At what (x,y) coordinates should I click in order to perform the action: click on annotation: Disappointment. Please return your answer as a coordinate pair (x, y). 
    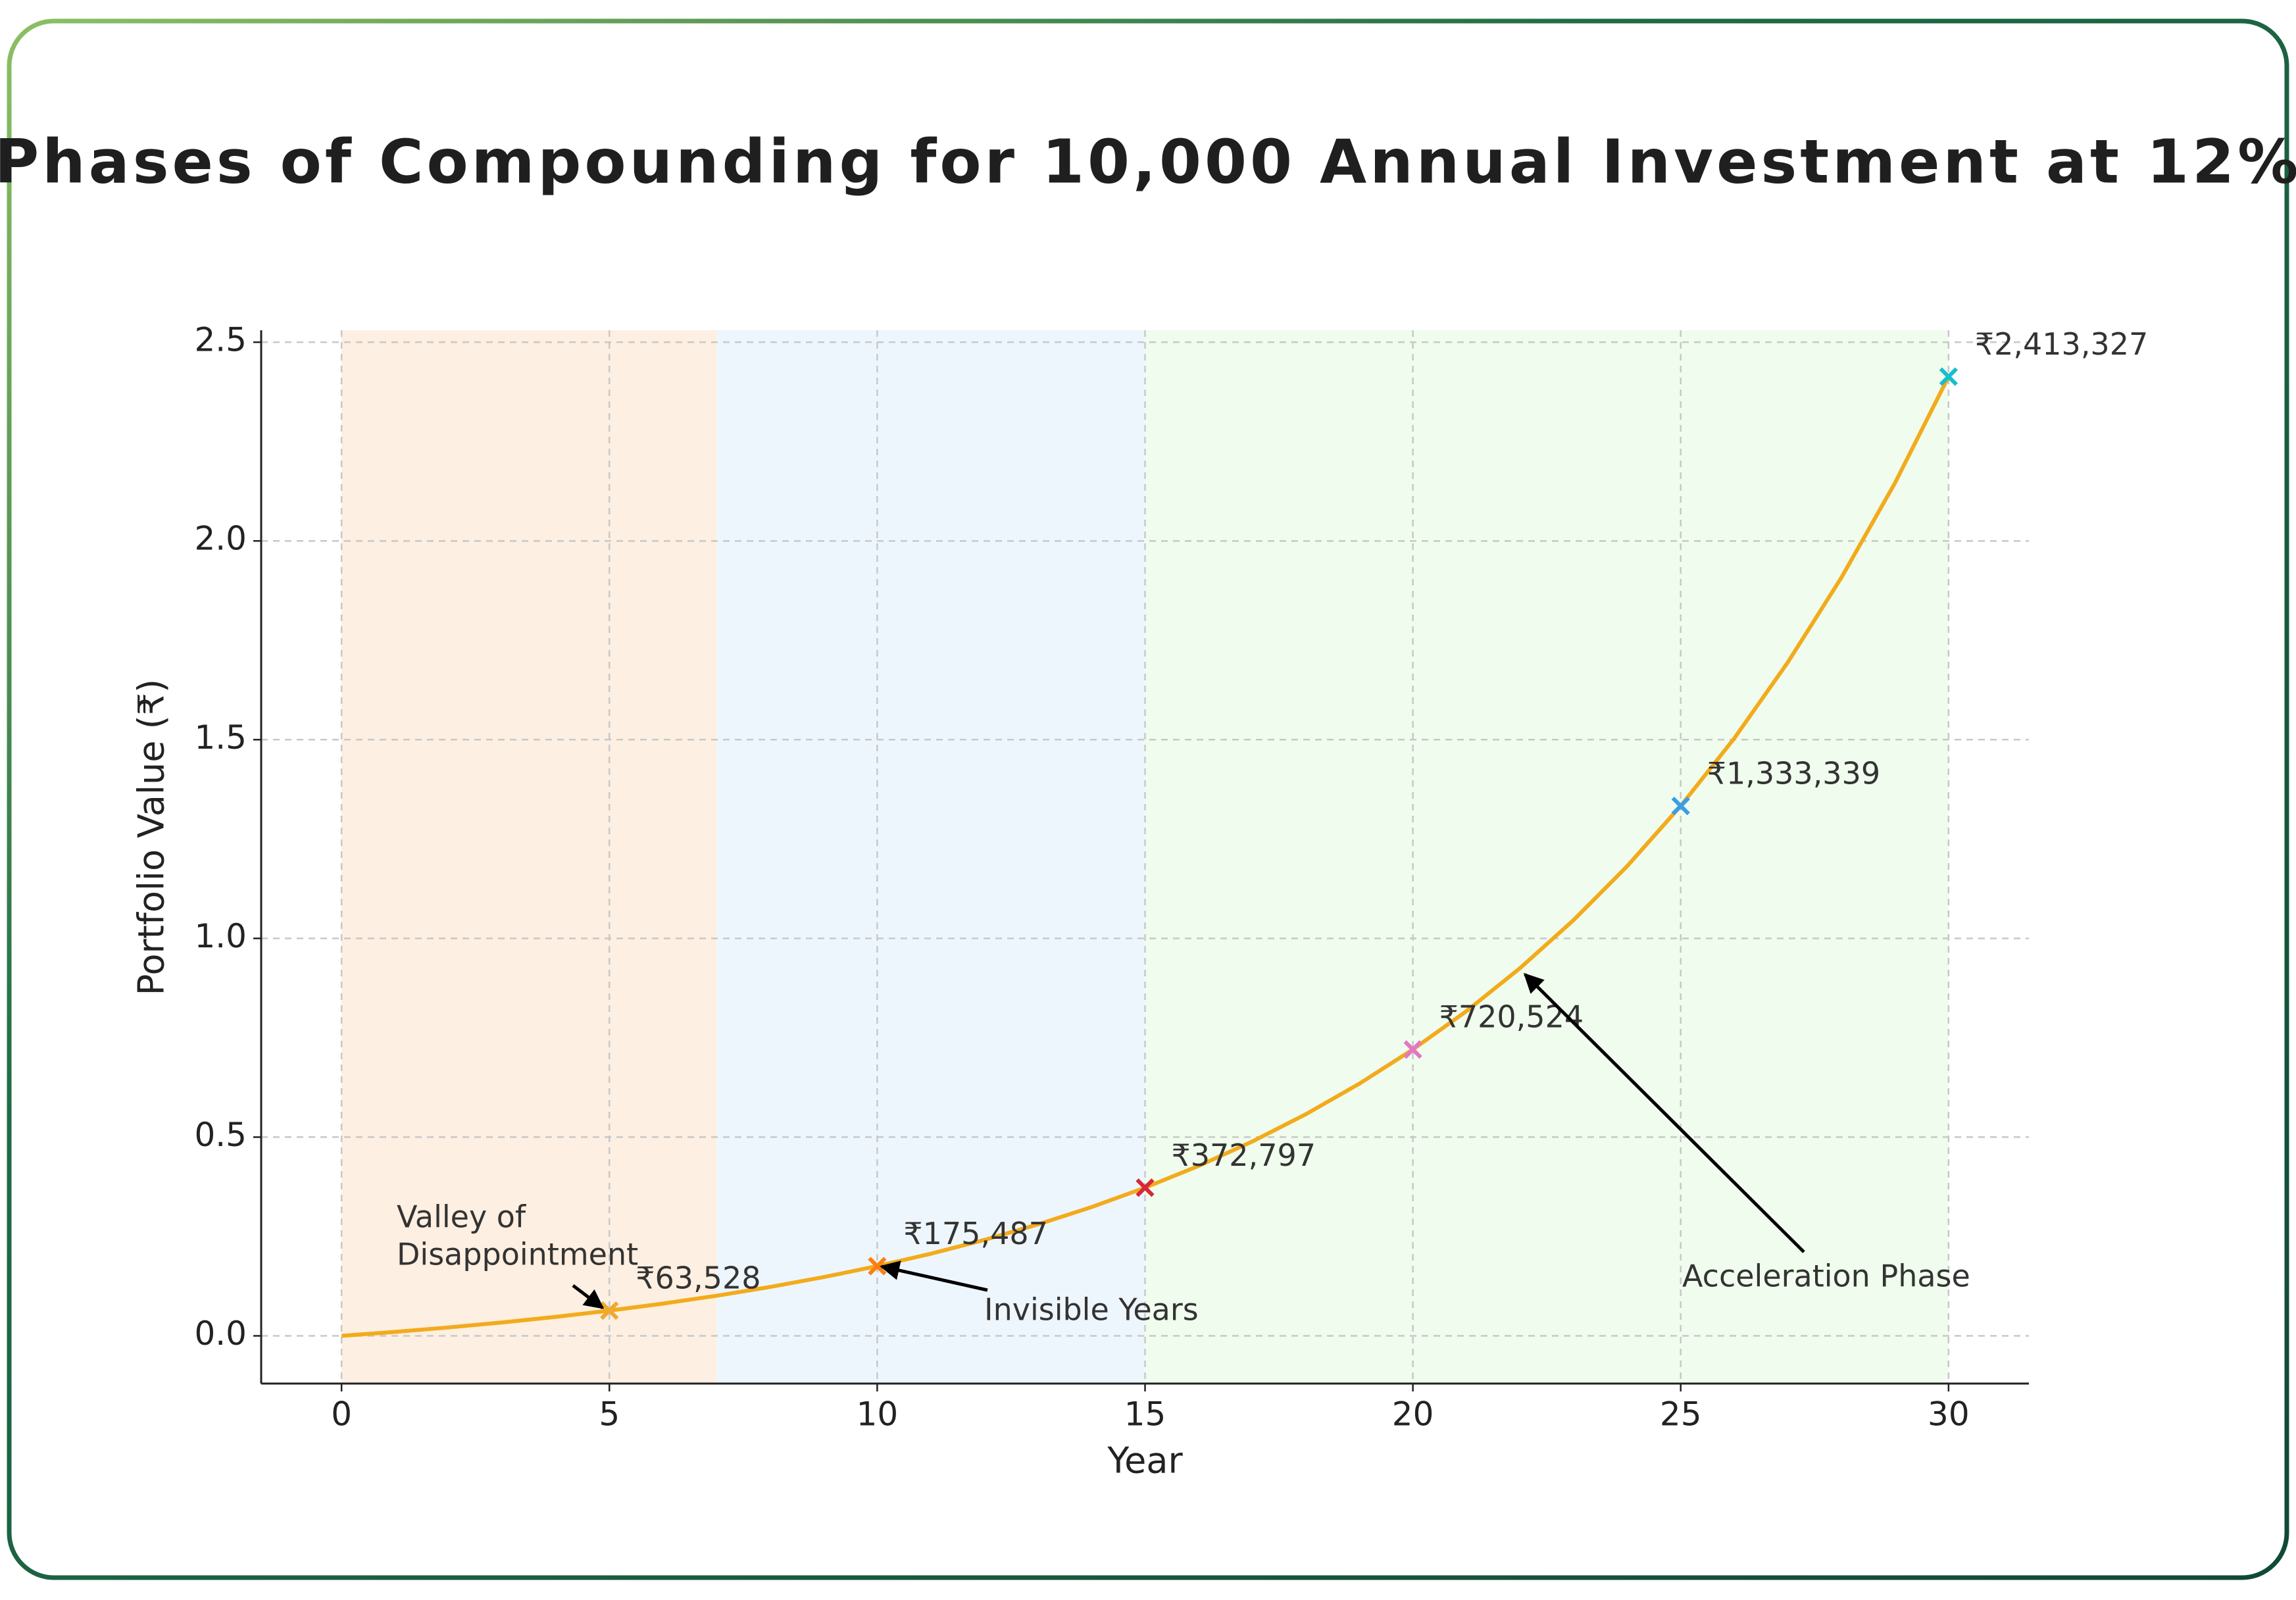
    Looking at the image, I should click on (517, 1254).